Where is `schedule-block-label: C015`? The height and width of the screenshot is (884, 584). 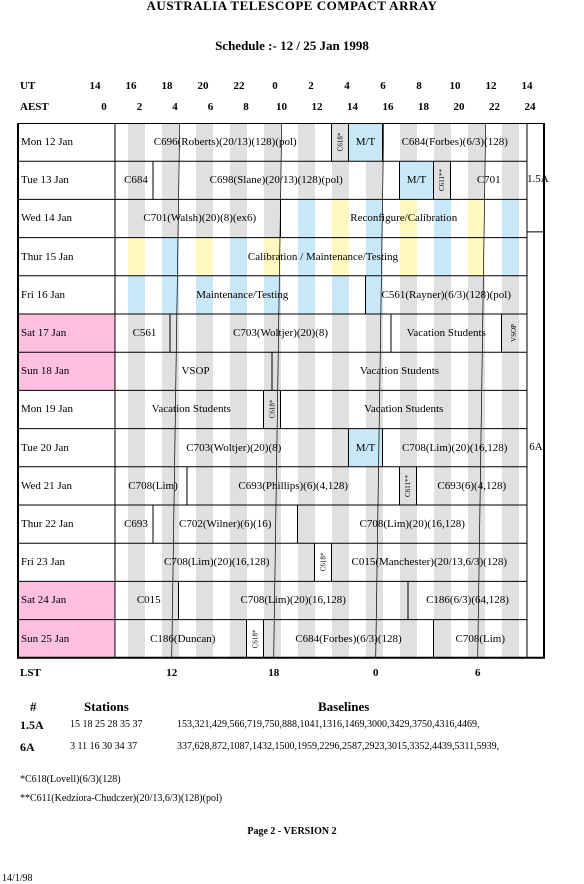 schedule-block-label: C015 is located at coordinates (148, 600).